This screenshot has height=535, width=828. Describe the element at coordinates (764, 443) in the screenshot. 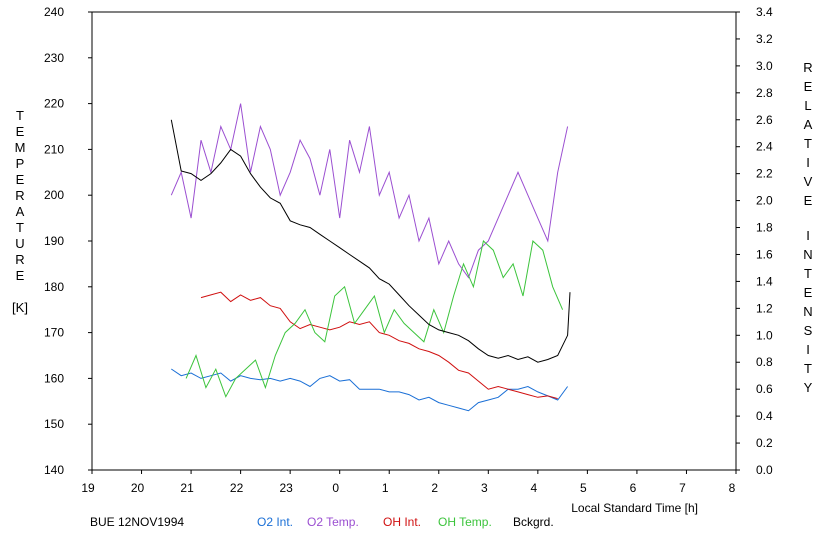

I see `right-tick-label: 0.2` at that location.